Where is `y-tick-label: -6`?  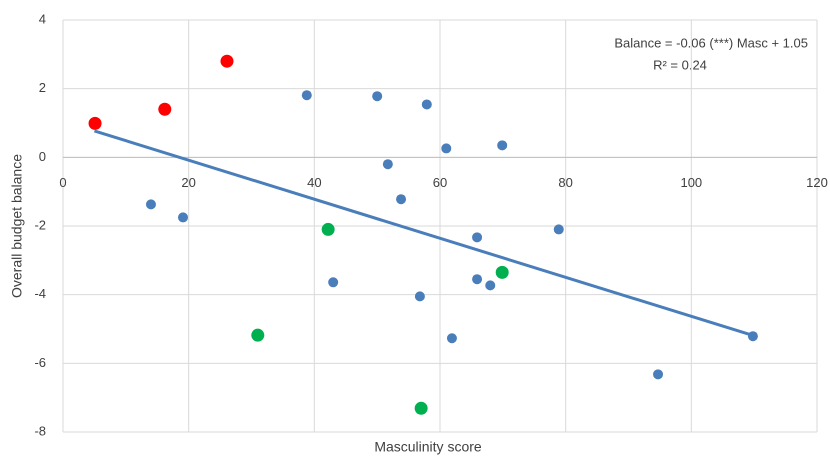
y-tick-label: -6 is located at coordinates (40, 362).